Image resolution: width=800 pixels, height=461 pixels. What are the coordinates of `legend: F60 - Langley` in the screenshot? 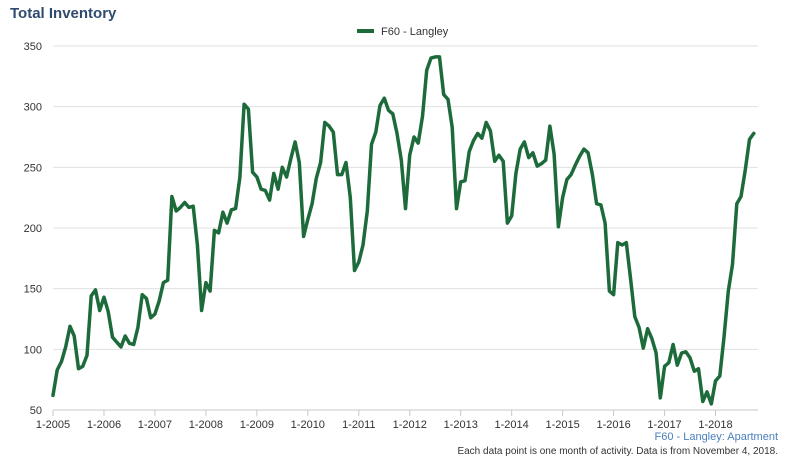 It's located at (403, 32).